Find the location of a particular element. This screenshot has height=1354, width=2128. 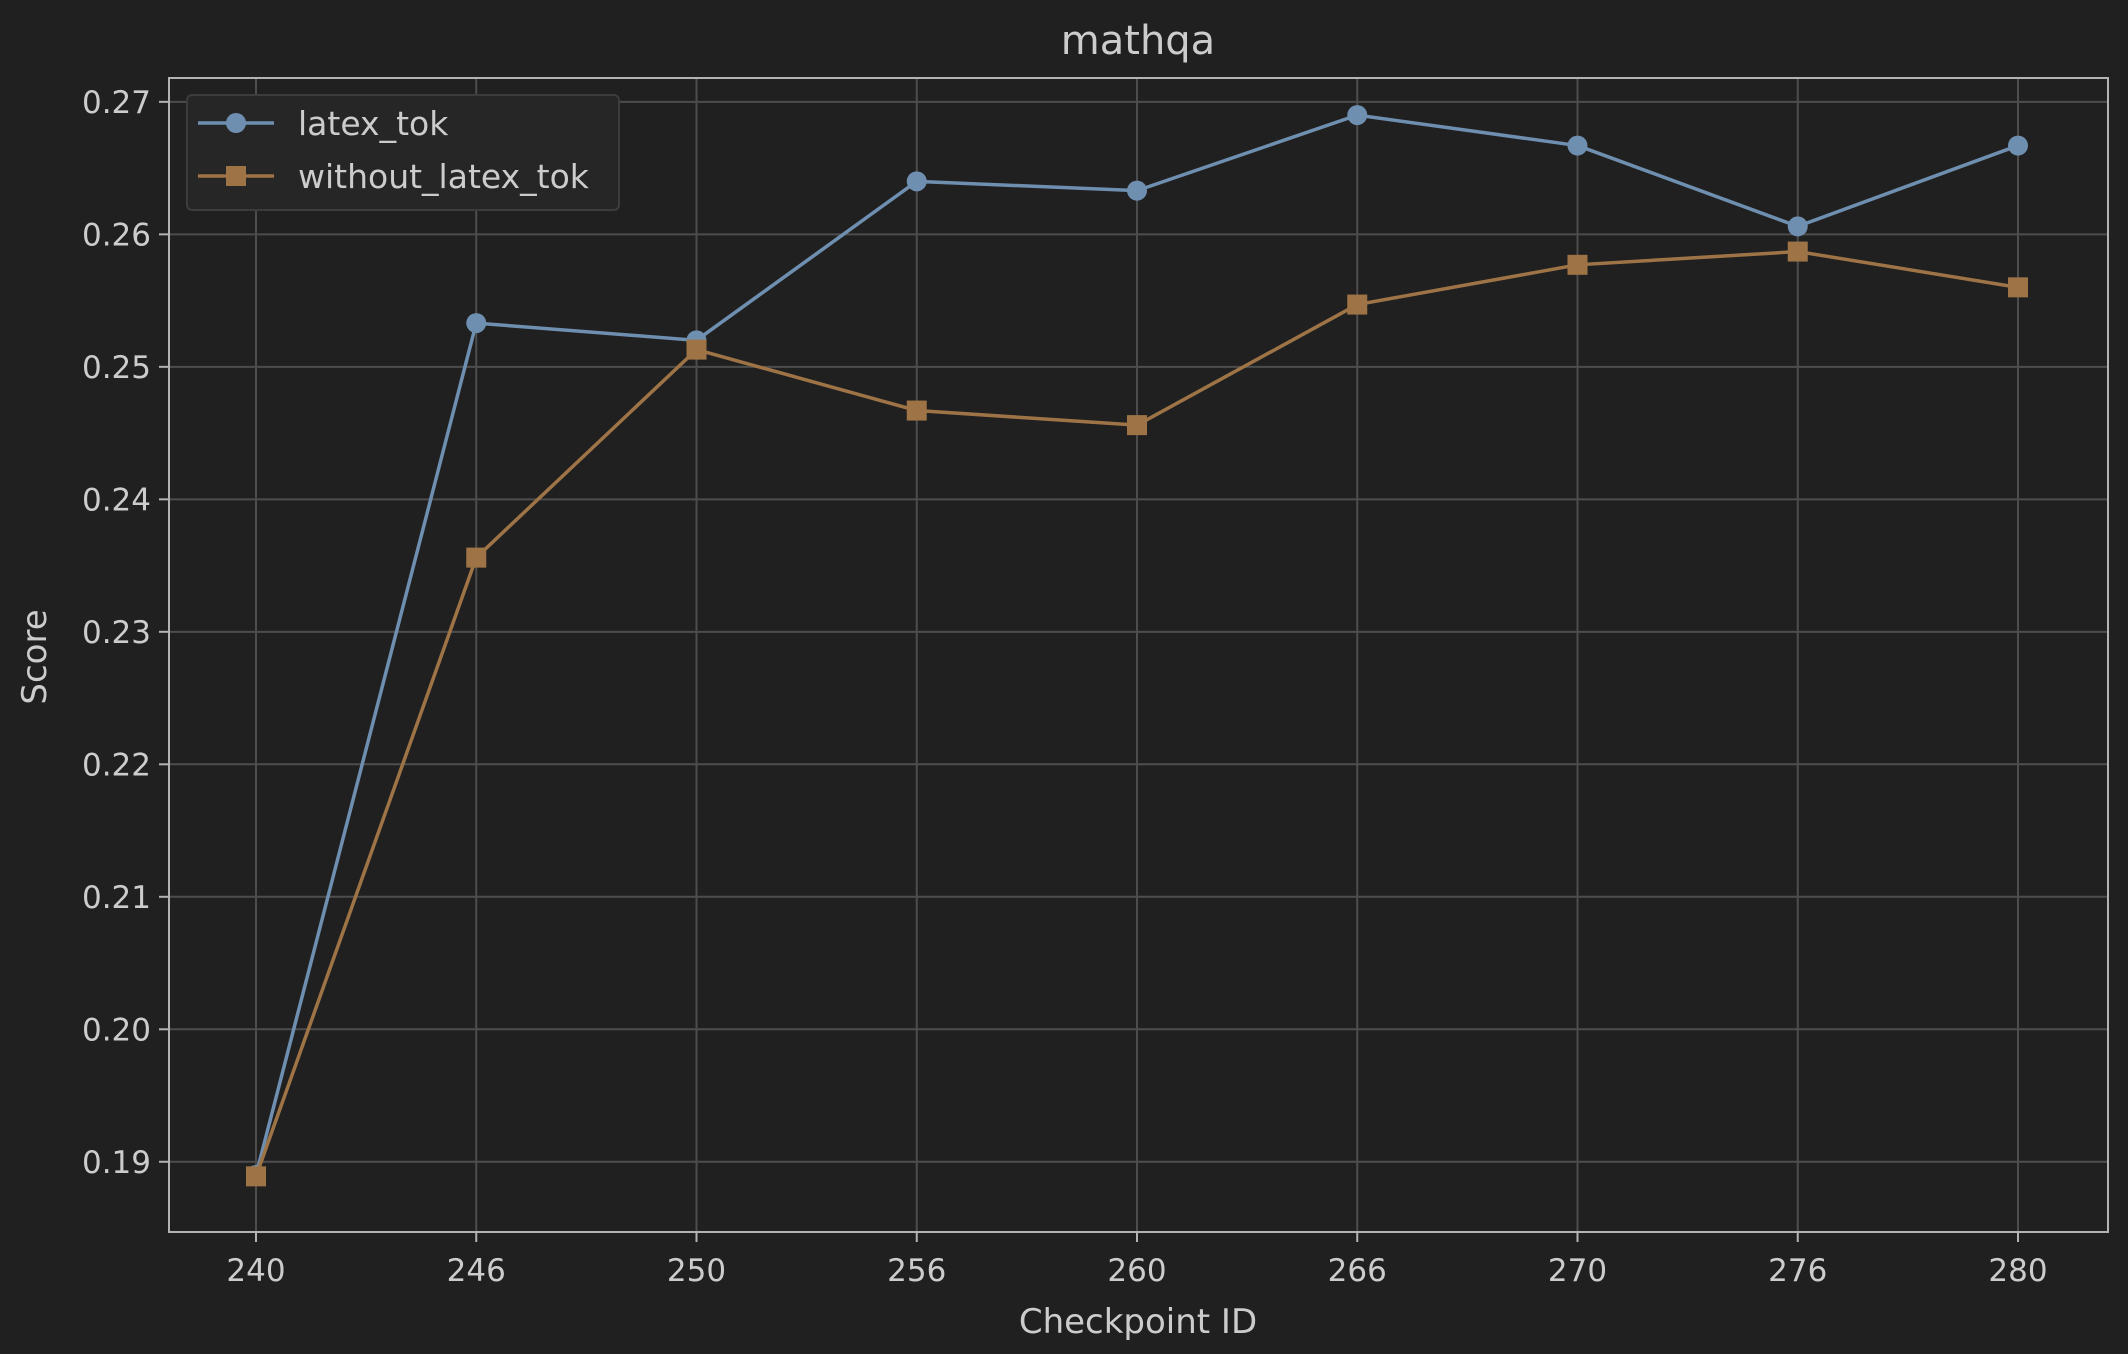

y-tick-label: 0.21 is located at coordinates (116, 898).